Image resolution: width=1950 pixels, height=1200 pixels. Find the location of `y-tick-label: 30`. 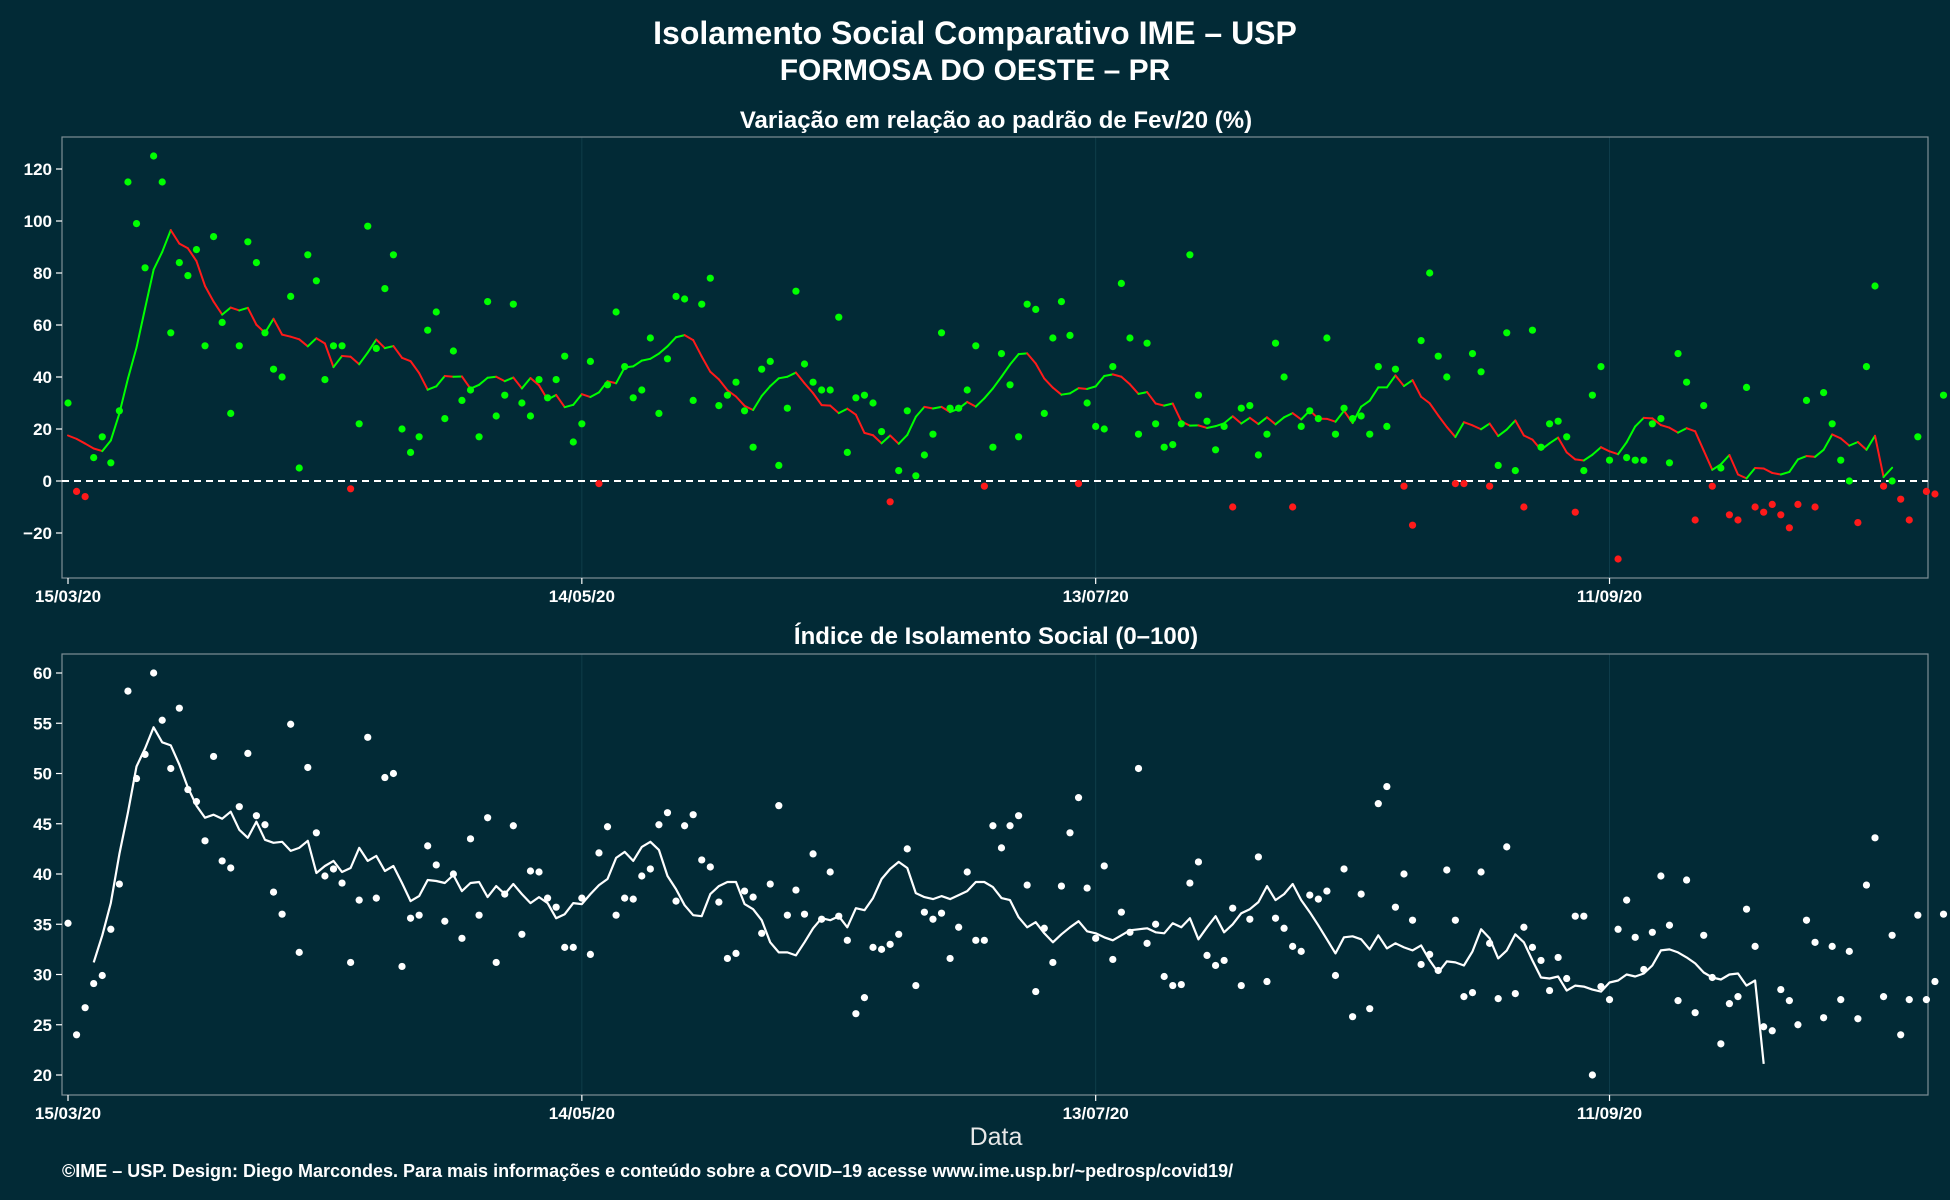

y-tick-label: 30 is located at coordinates (42, 975).